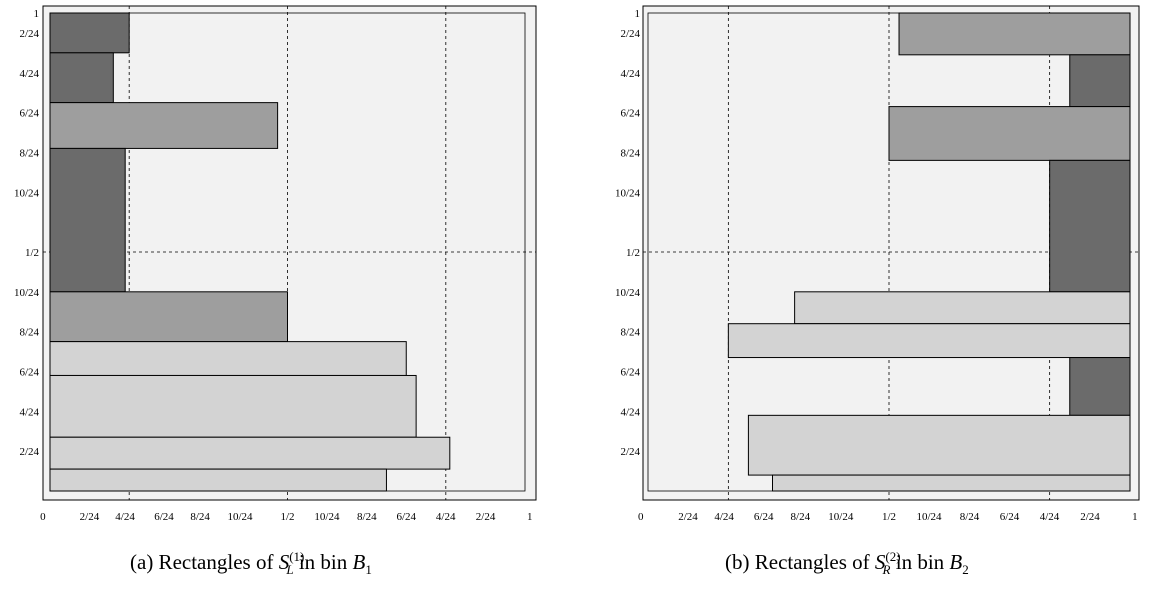 This screenshot has width=1149, height=599. What do you see at coordinates (251, 563) in the screenshot?
I see `caption-a: (a) Rectangles of S(1)L in bin B1` at bounding box center [251, 563].